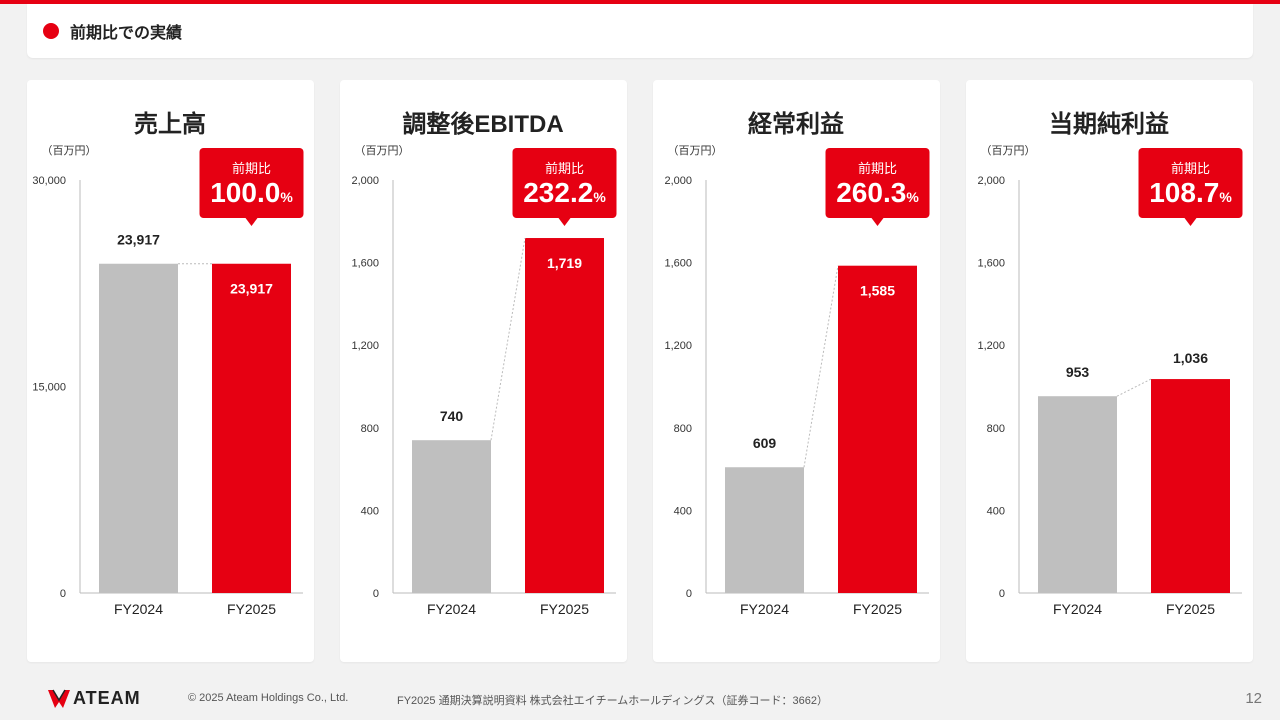  I want to click on y-tick-label: 15,000, so click(49, 388).